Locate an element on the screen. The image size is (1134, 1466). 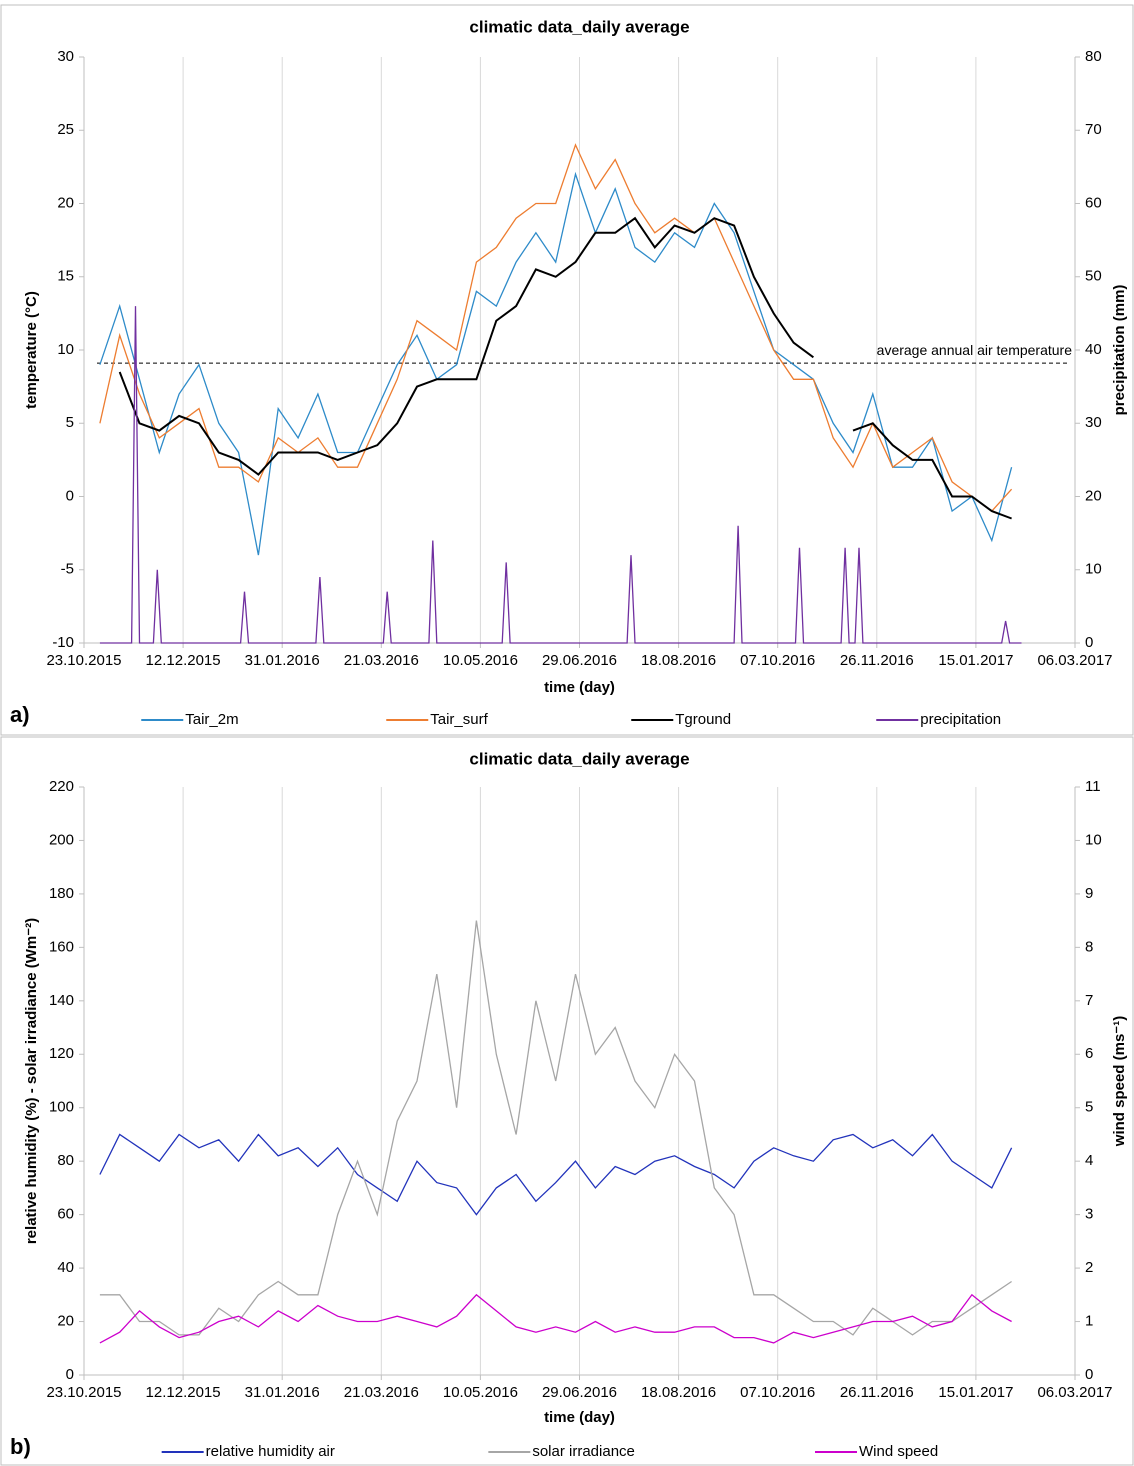
panel-label: a) is located at coordinates (20, 714).